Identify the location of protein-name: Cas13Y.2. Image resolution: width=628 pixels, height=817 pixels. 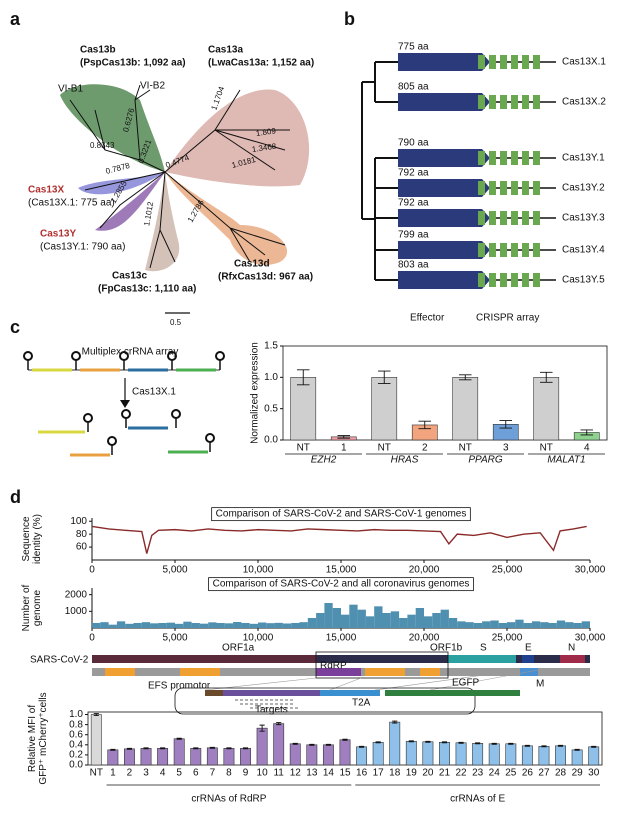
(583, 188).